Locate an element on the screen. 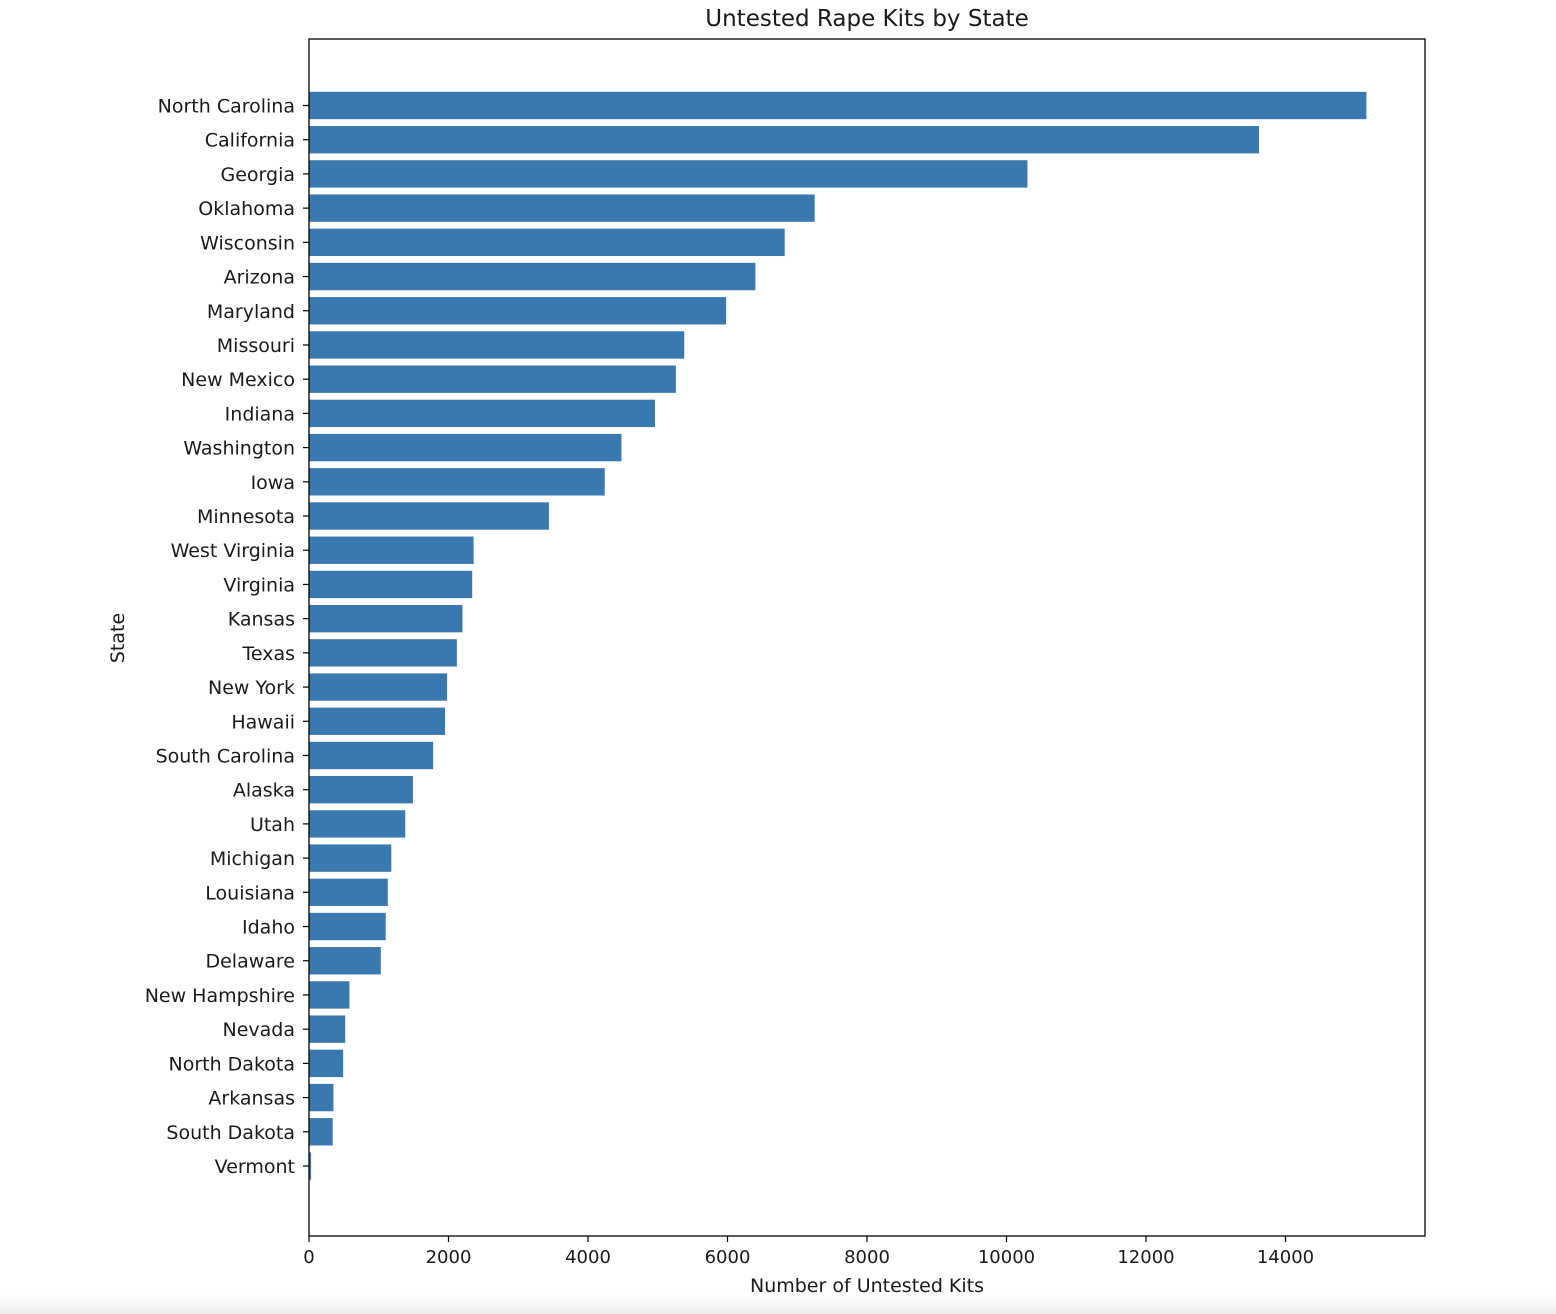  bar-idaho is located at coordinates (347, 926).